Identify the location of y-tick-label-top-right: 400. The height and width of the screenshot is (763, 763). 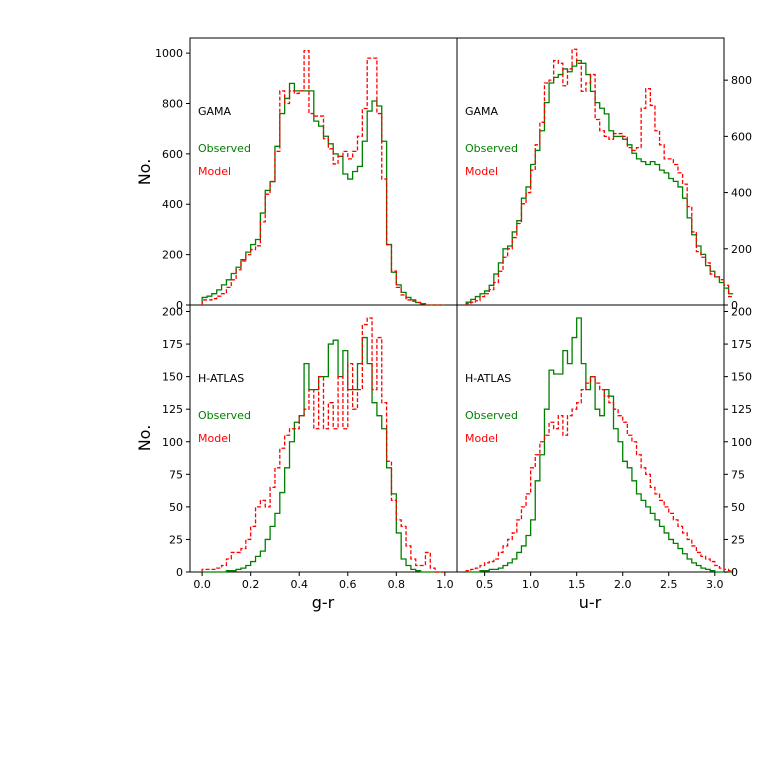
(741, 193).